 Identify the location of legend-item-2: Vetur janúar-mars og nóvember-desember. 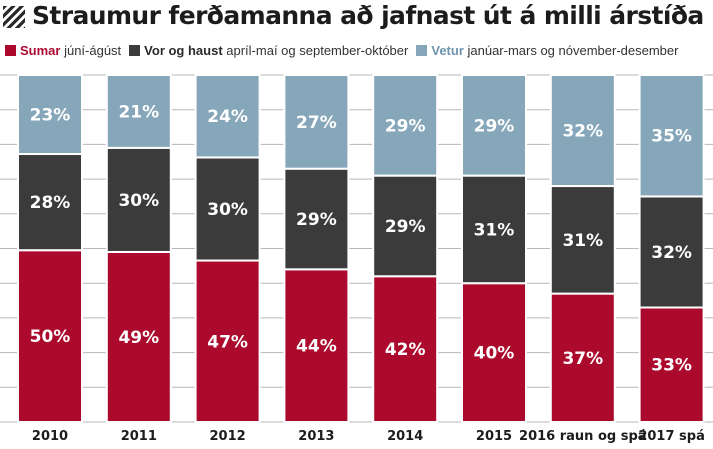
(547, 50).